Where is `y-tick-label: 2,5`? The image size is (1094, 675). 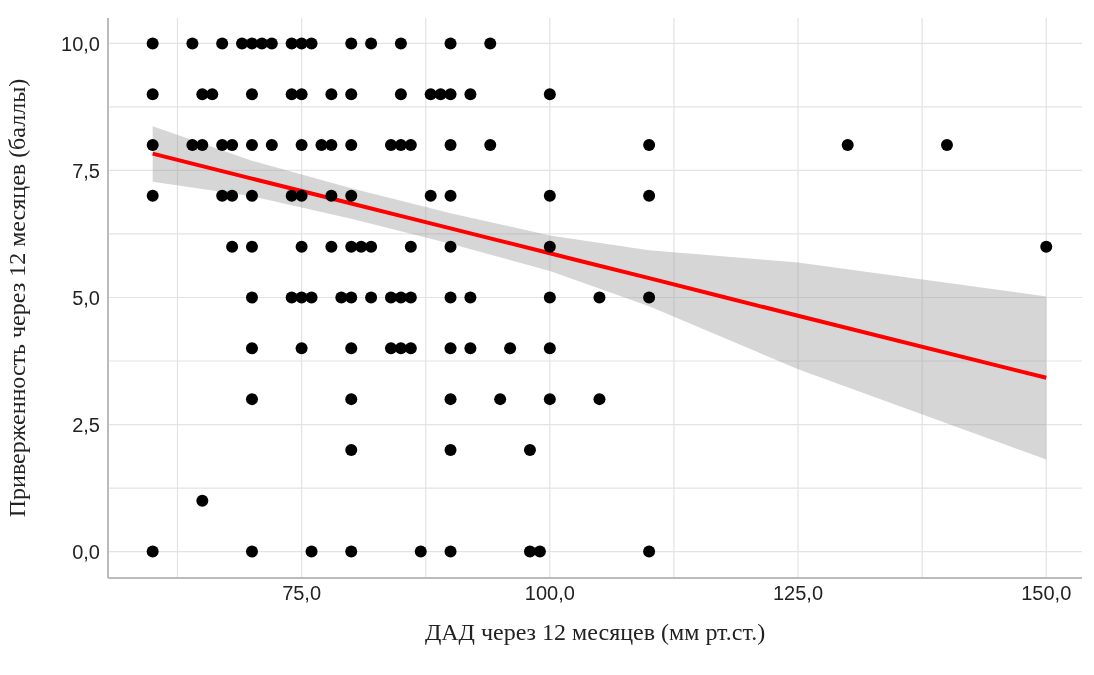 y-tick-label: 2,5 is located at coordinates (86, 424).